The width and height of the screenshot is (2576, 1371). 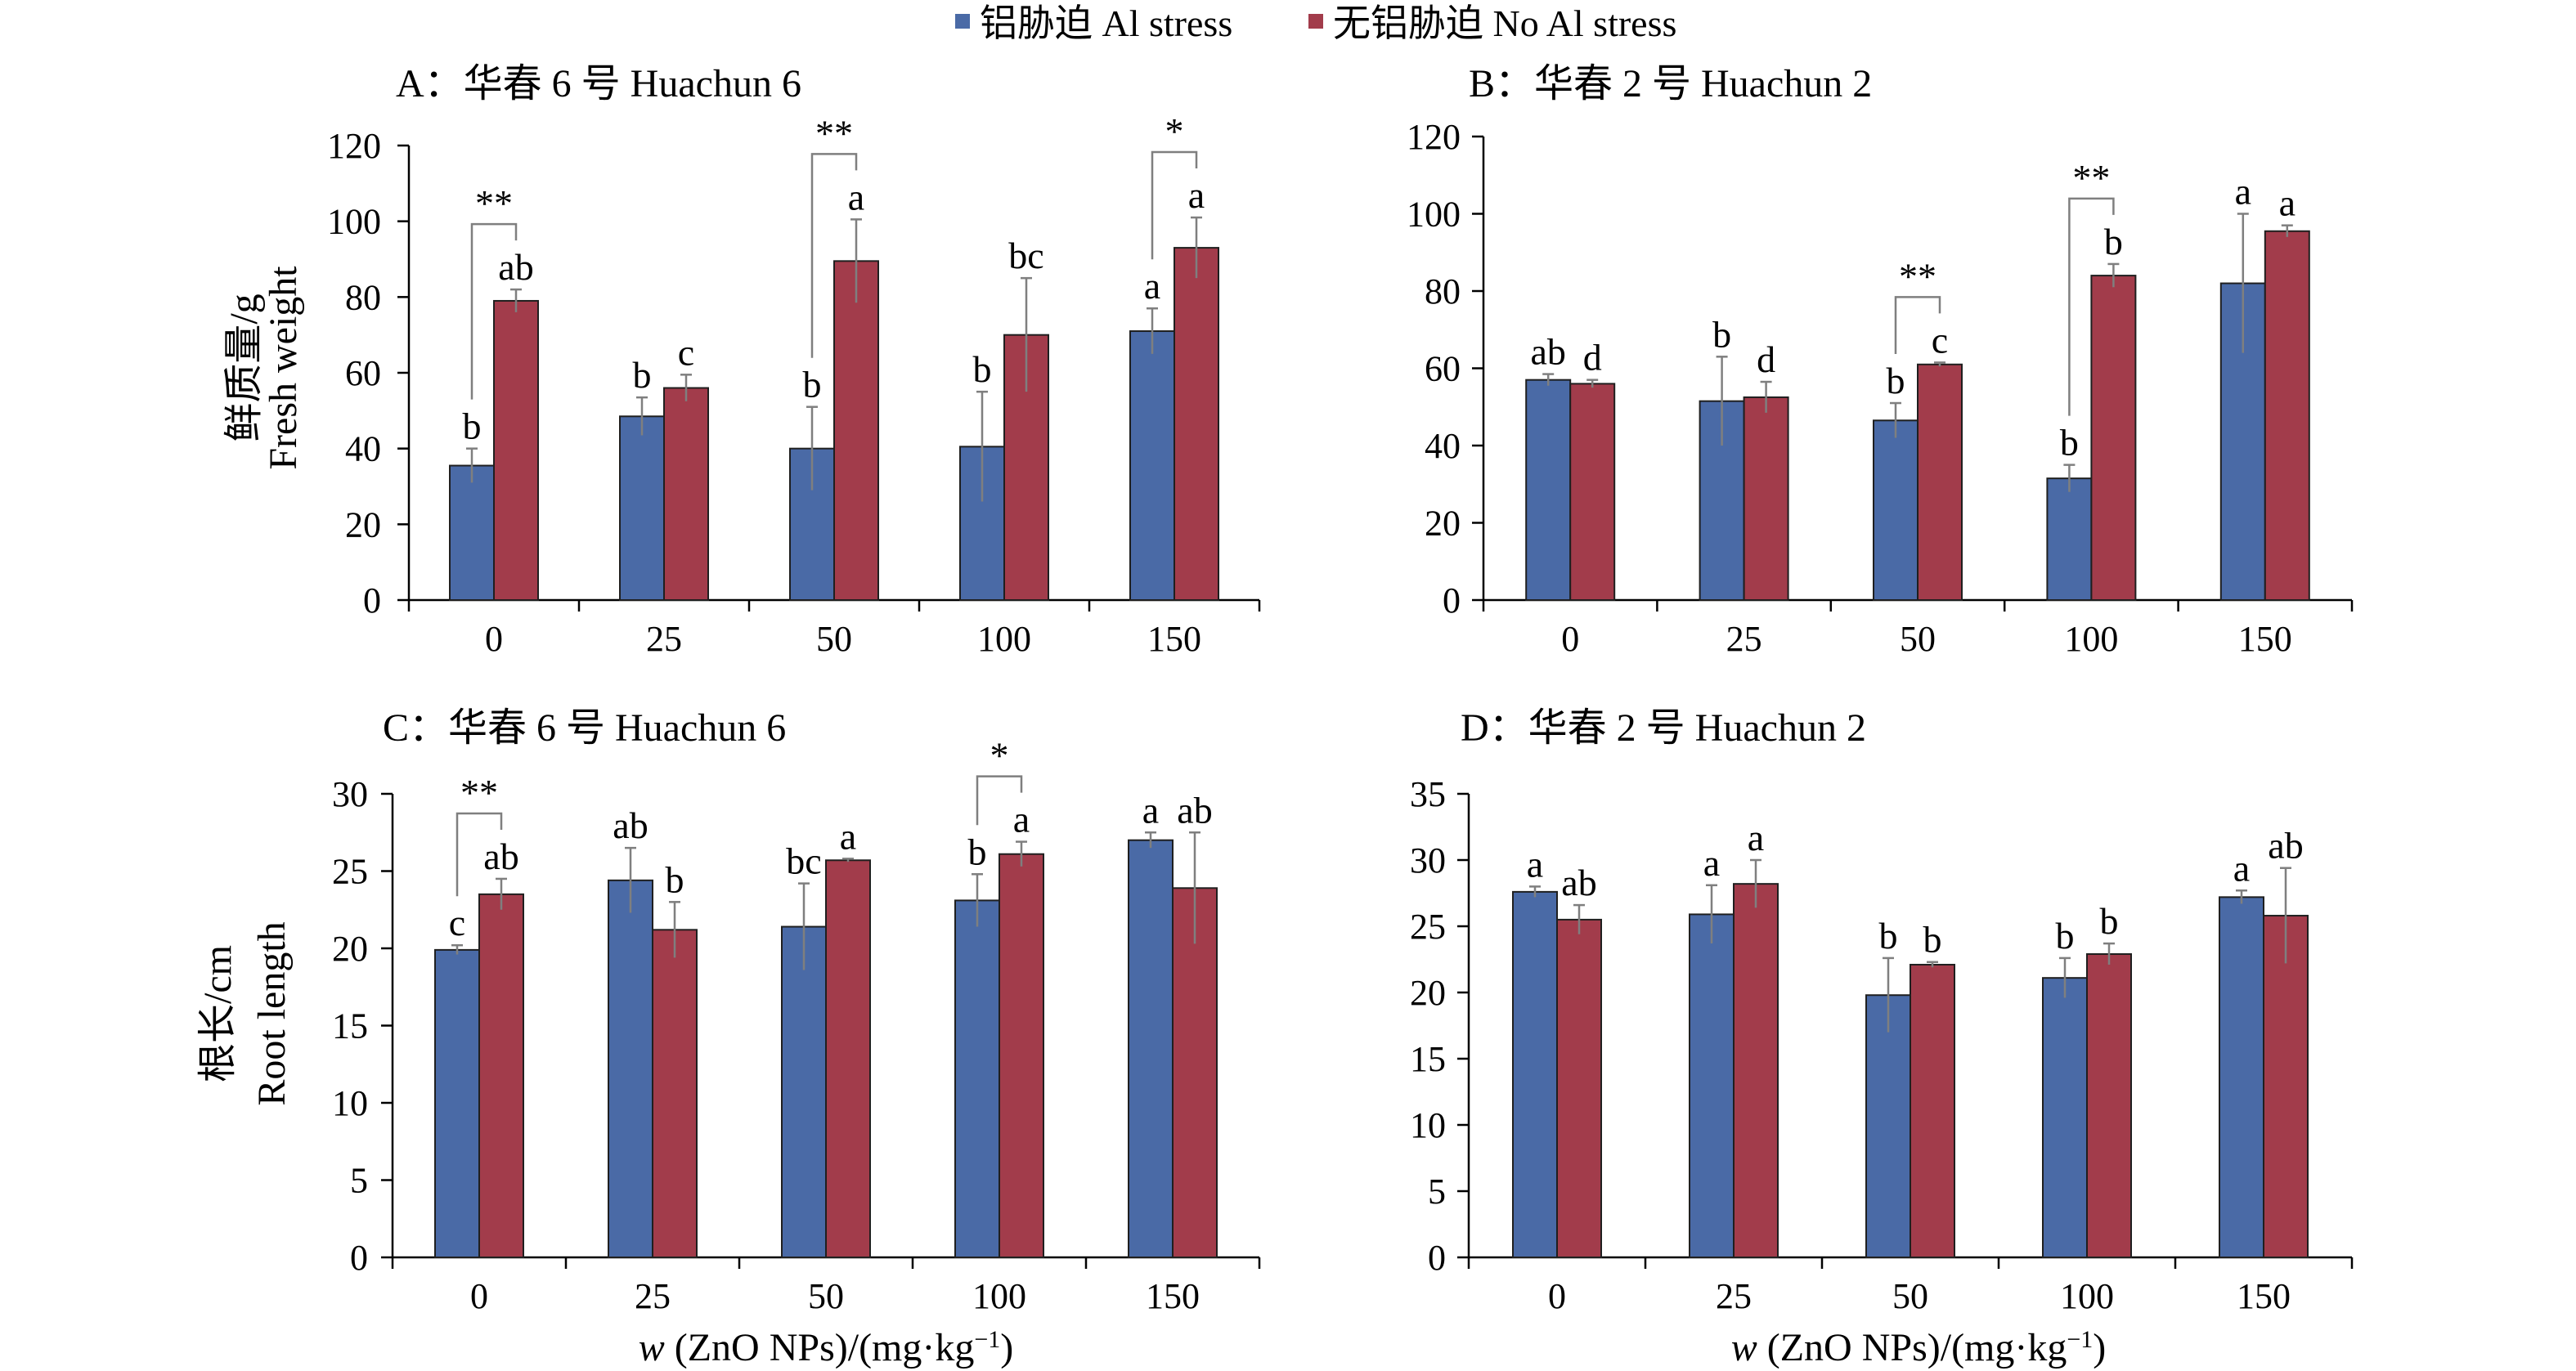 What do you see at coordinates (2087, 1296) in the screenshot?
I see `panel-d-xtick-label: 100` at bounding box center [2087, 1296].